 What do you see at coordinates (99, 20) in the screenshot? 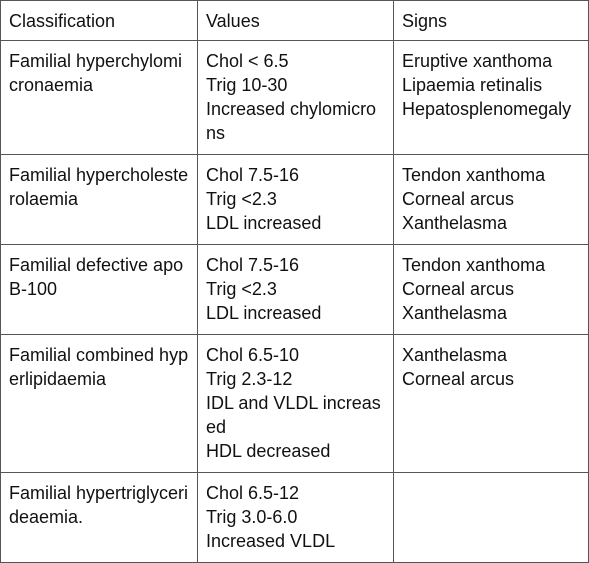
I see `header-classification: Classification` at bounding box center [99, 20].